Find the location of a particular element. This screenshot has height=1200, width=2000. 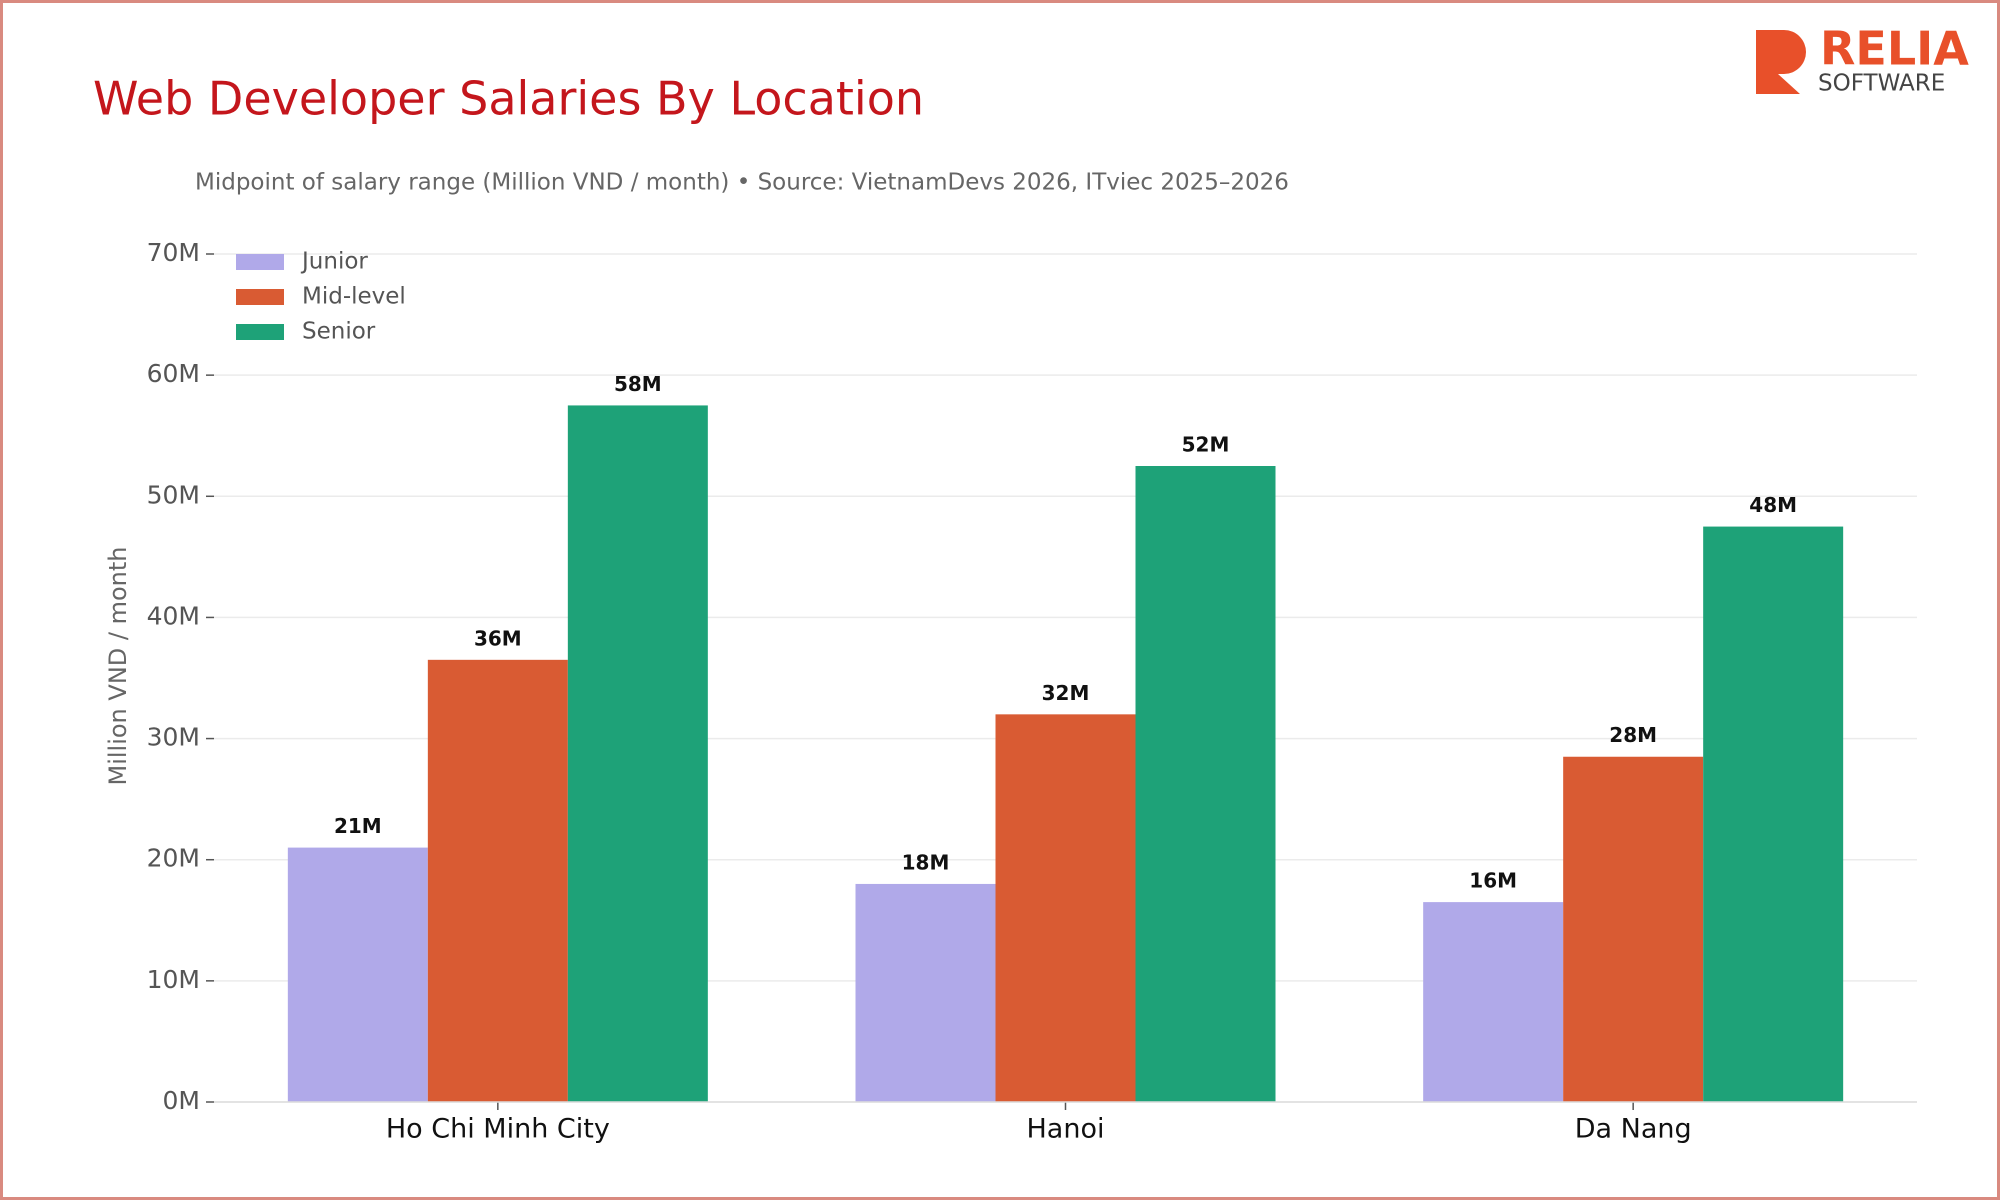

y-tick-label: 70M is located at coordinates (173, 252).